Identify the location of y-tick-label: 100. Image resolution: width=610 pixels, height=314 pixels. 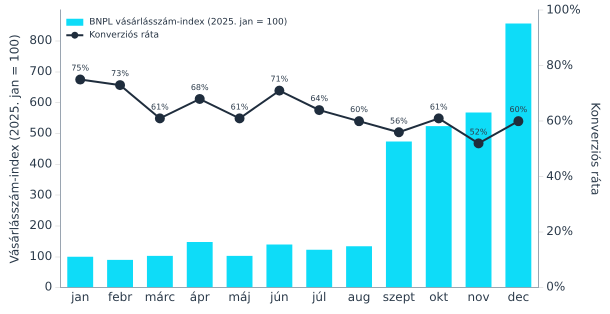
(40, 255).